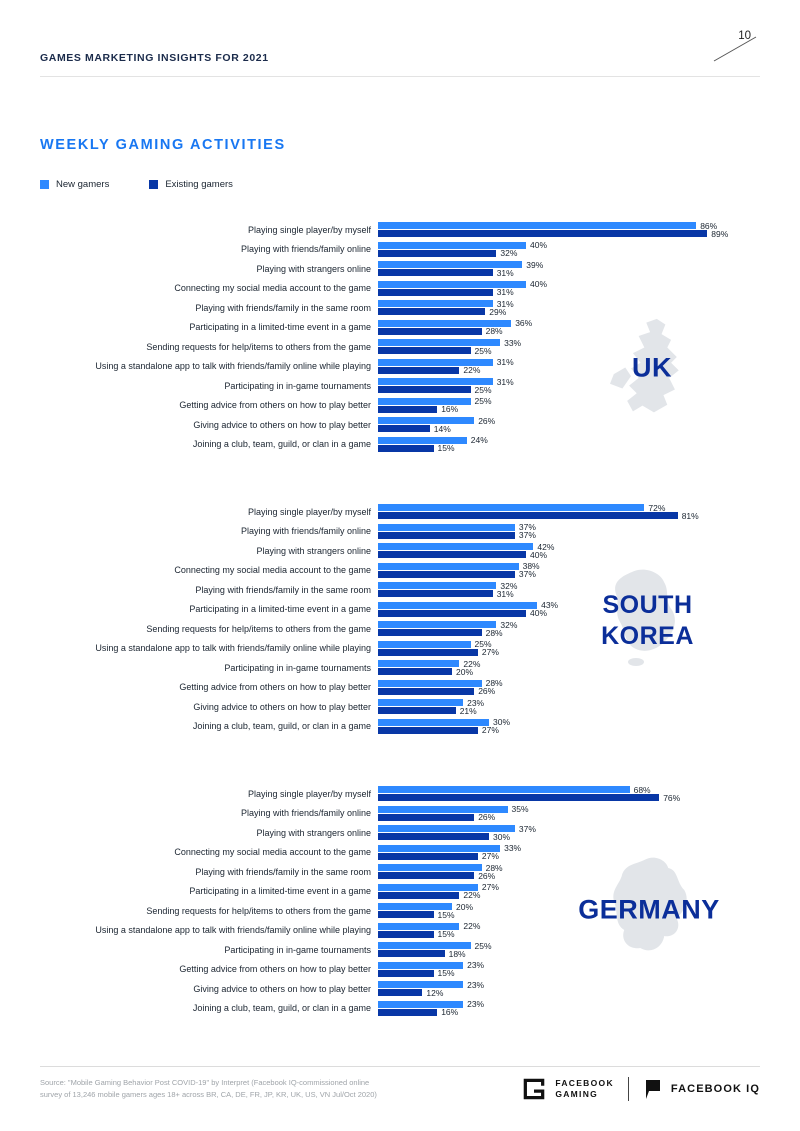 The width and height of the screenshot is (800, 1131). Describe the element at coordinates (446, 362) in the screenshot. I see `bar-line: 31%` at that location.